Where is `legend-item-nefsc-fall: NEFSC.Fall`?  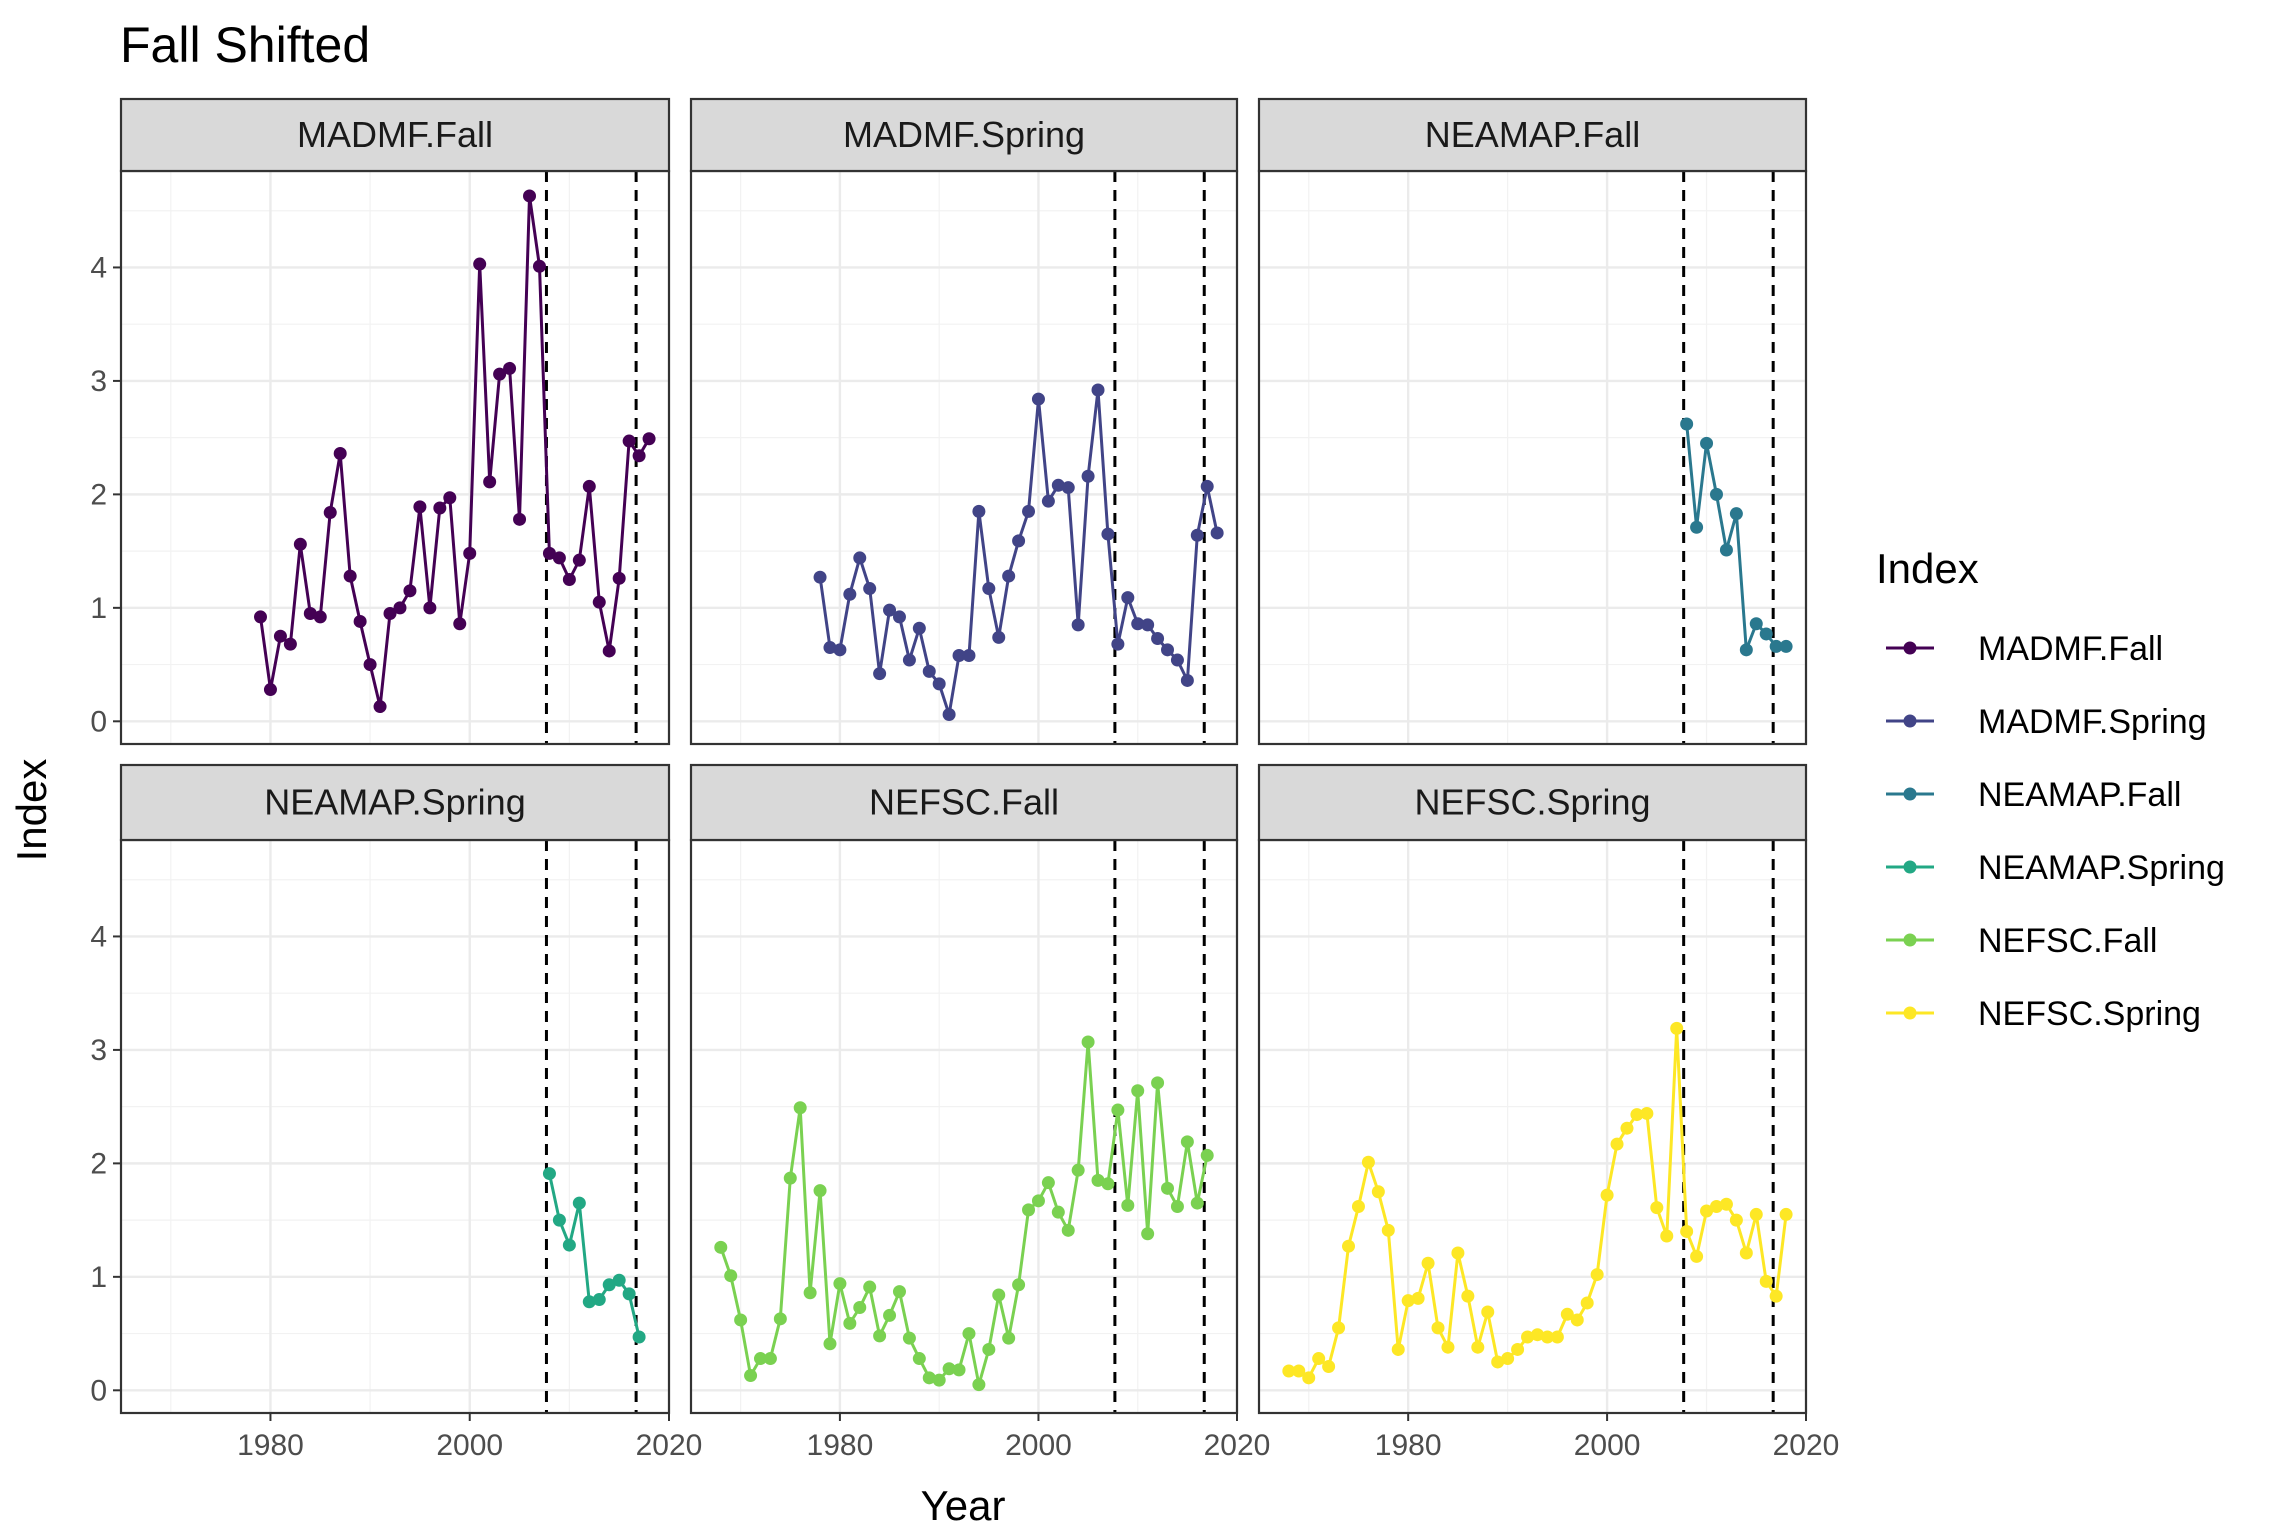 legend-item-nefsc-fall: NEFSC.Fall is located at coordinates (2021, 941).